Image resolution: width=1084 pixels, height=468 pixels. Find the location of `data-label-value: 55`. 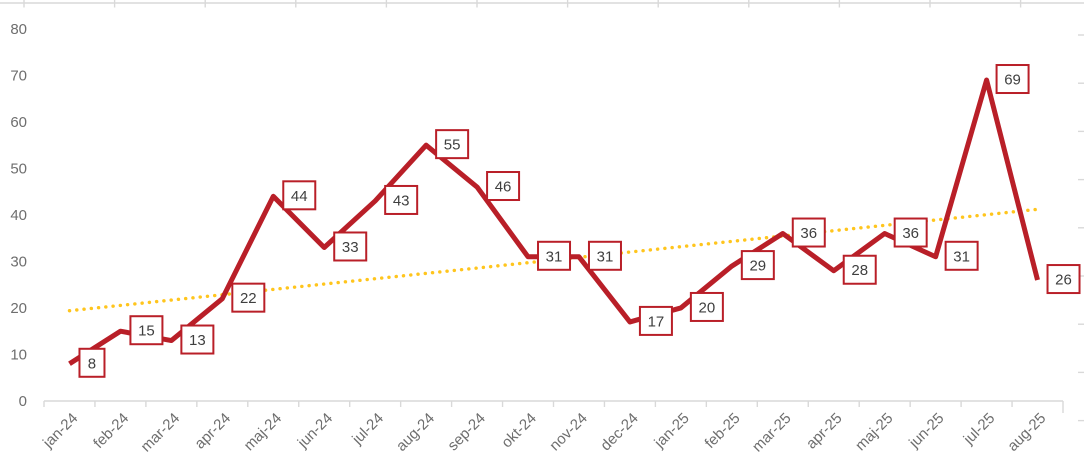

data-label-value: 55 is located at coordinates (452, 145).